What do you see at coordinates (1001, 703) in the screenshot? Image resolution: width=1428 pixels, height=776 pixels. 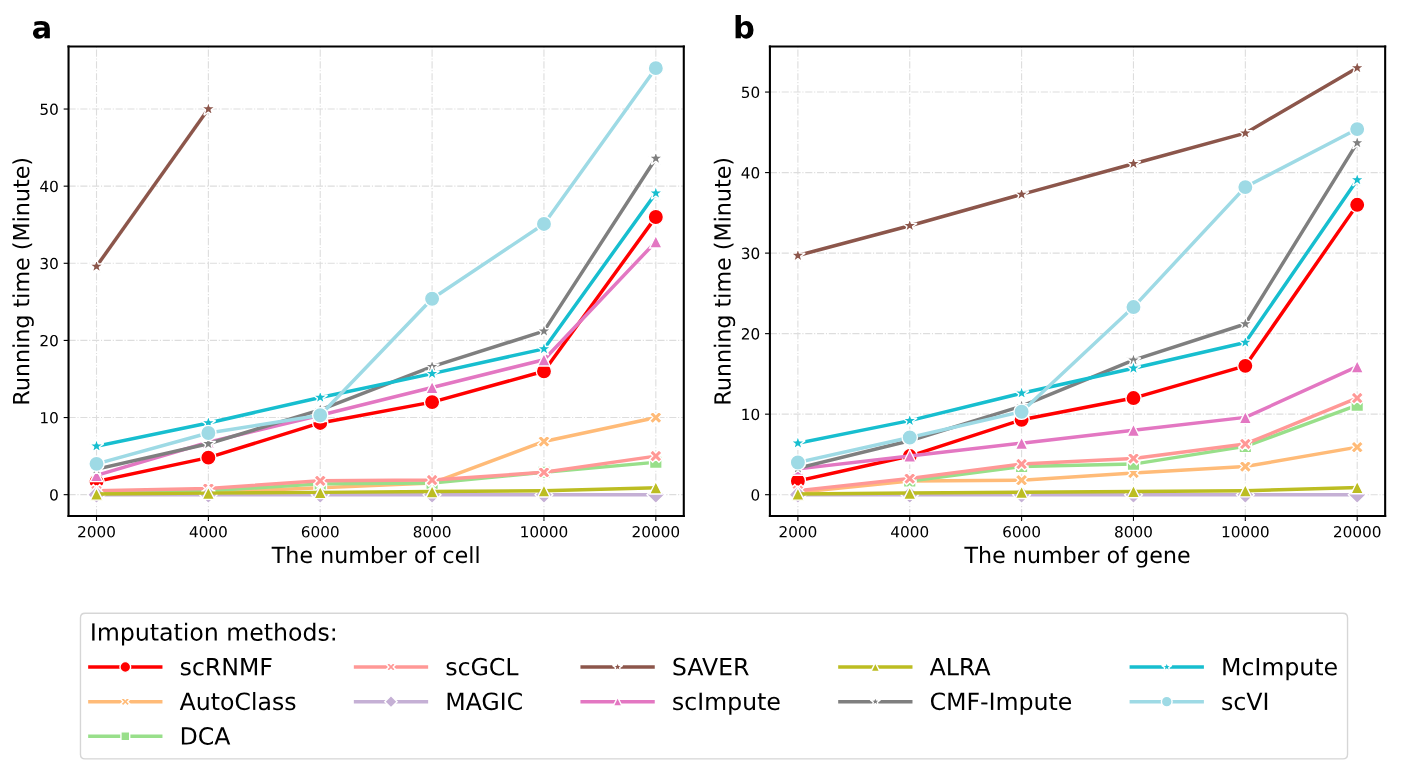 I see `legend-label: CMF-Impute` at bounding box center [1001, 703].